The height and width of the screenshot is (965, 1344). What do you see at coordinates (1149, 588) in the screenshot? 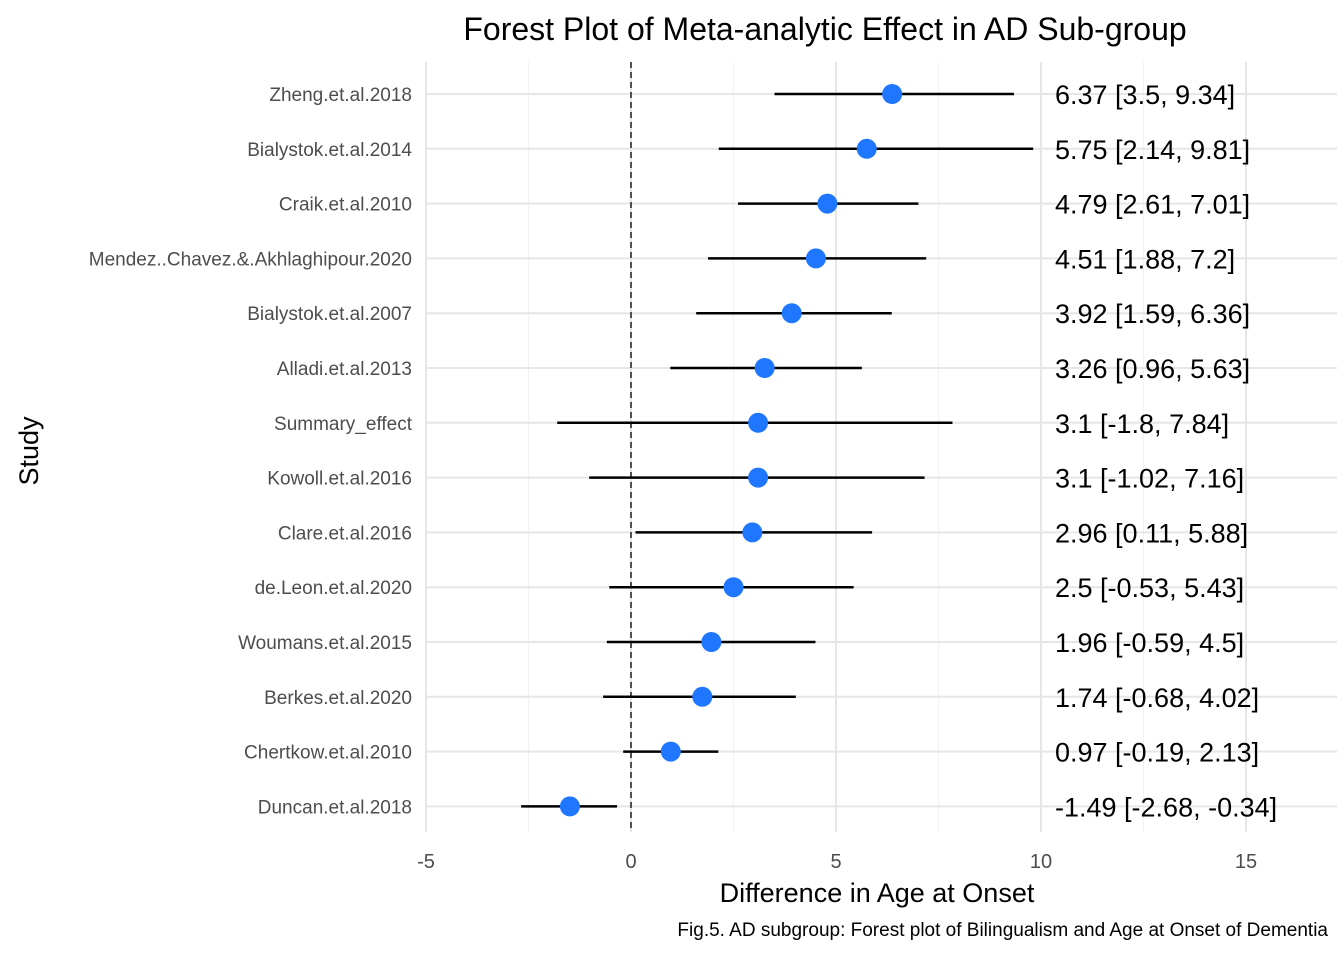
I see `estimate-label: 2.5 [-0.53, 5.43]` at bounding box center [1149, 588].